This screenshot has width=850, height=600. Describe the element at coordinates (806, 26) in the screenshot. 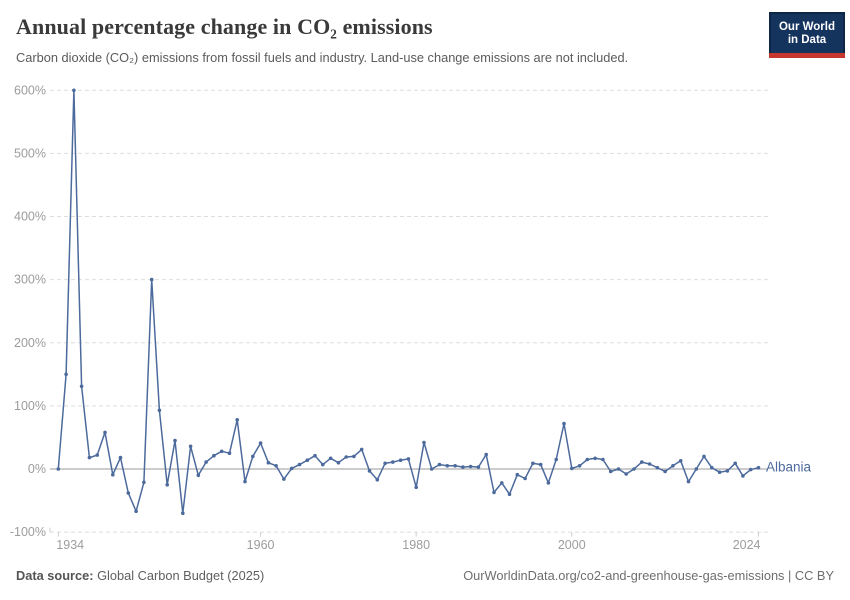

I see `owid-logo-line1: Our World` at that location.